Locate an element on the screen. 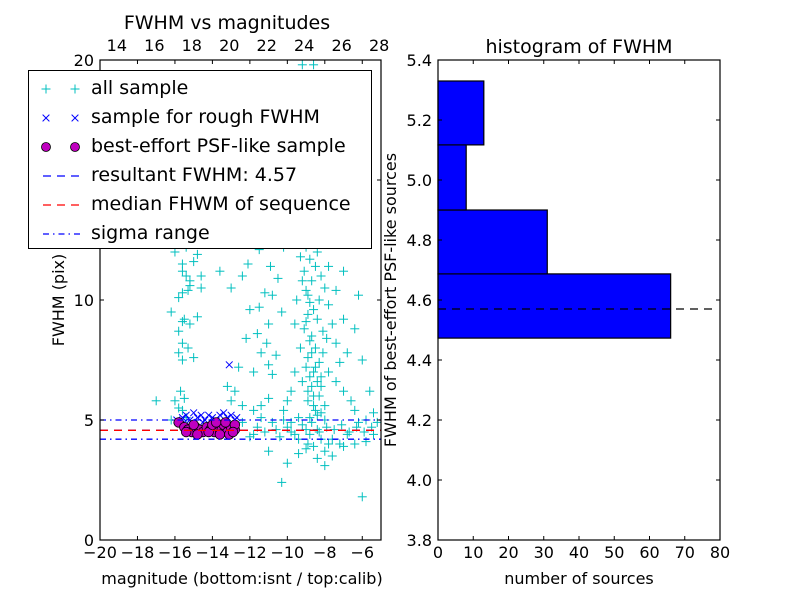 The width and height of the screenshot is (800, 600). left-top-ticks: 14 16 18 20 22 24 26 28 is located at coordinates (248, 45).